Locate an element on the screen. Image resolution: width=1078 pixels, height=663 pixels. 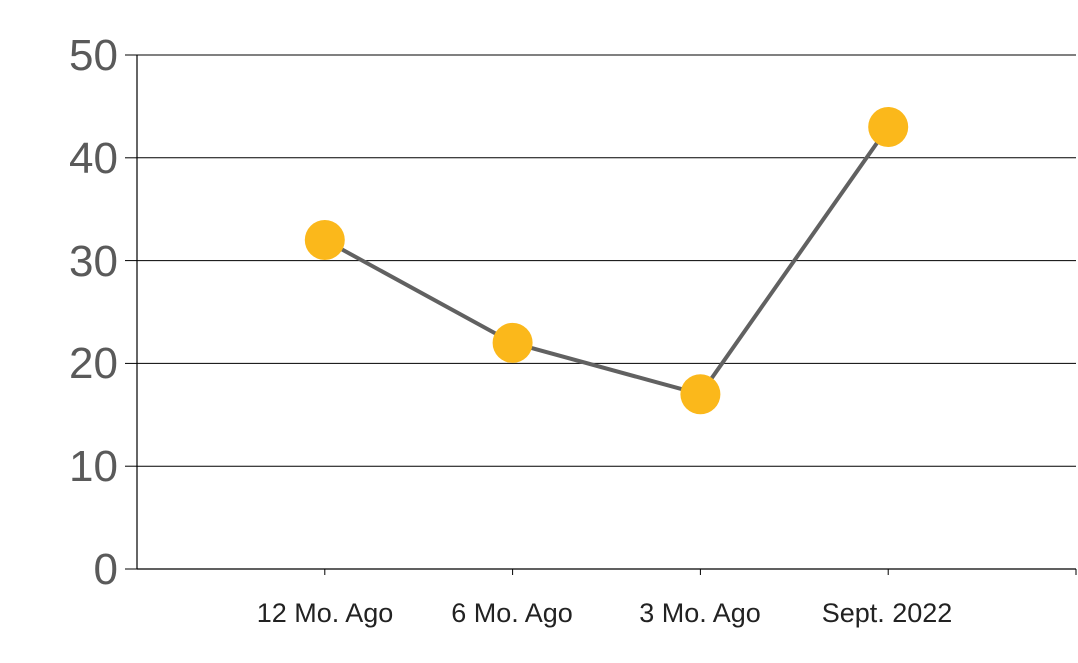
y-tick-label: 50 is located at coordinates (93, 55).